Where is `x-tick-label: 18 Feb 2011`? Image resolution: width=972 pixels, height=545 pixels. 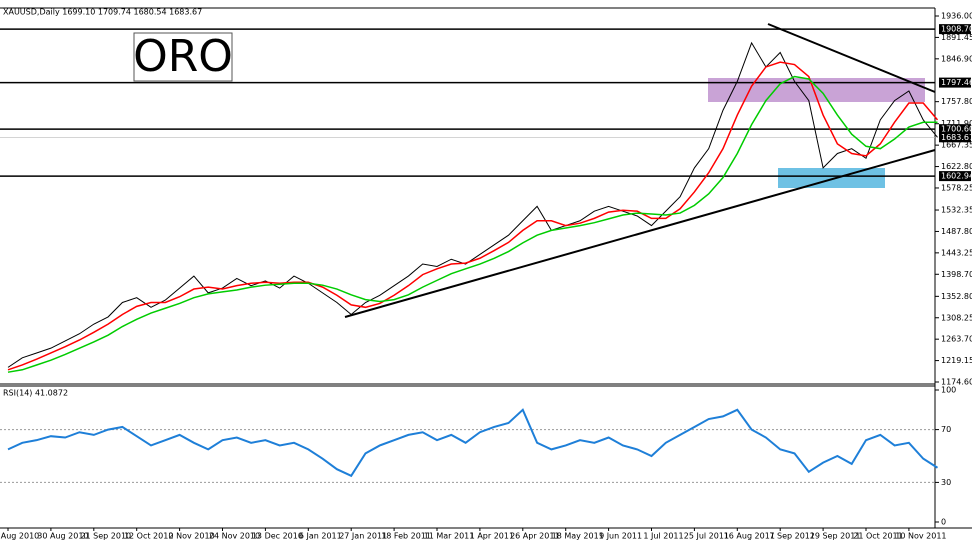
x-tick-label: 18 Feb 2011 is located at coordinates (406, 536).